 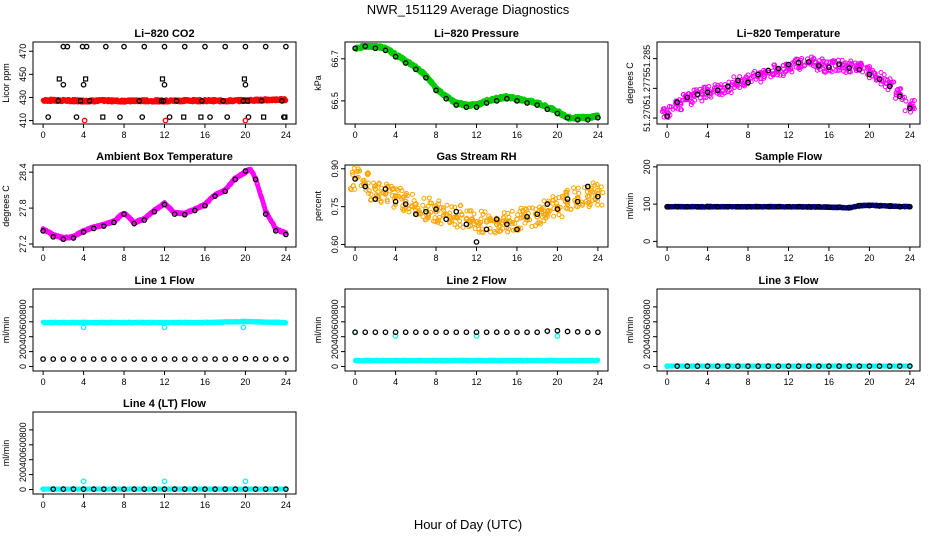 What do you see at coordinates (476, 34) in the screenshot?
I see `panel-title: Li−820 Pressure` at bounding box center [476, 34].